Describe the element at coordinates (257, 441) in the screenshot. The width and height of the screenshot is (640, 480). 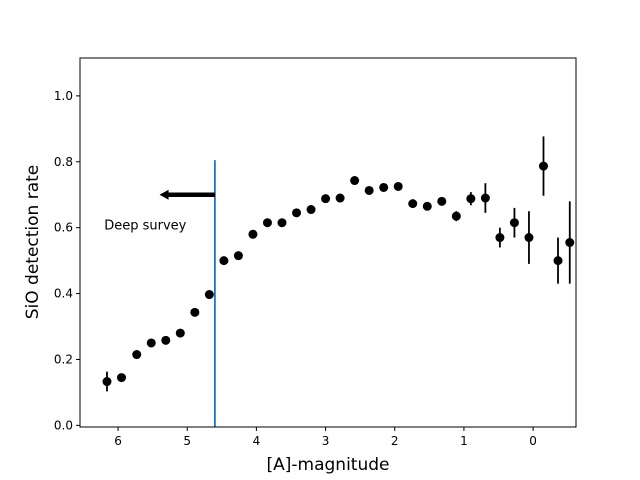
I see `x-tick-label: 4` at that location.